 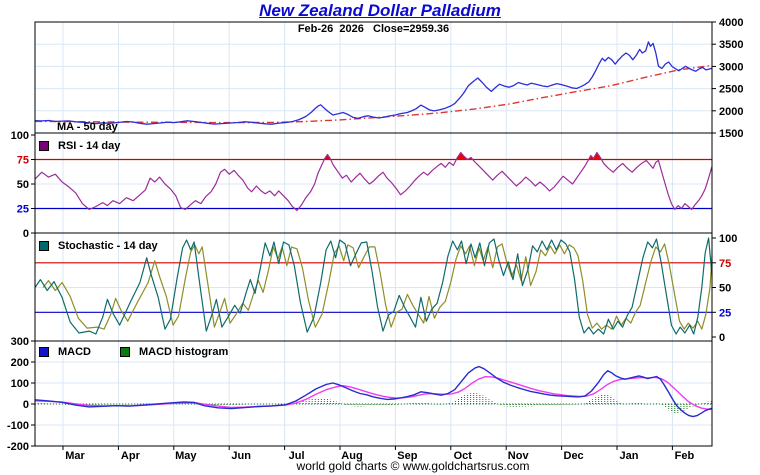 What do you see at coordinates (731, 45) in the screenshot?
I see `y-axis-label: 3500` at bounding box center [731, 45].